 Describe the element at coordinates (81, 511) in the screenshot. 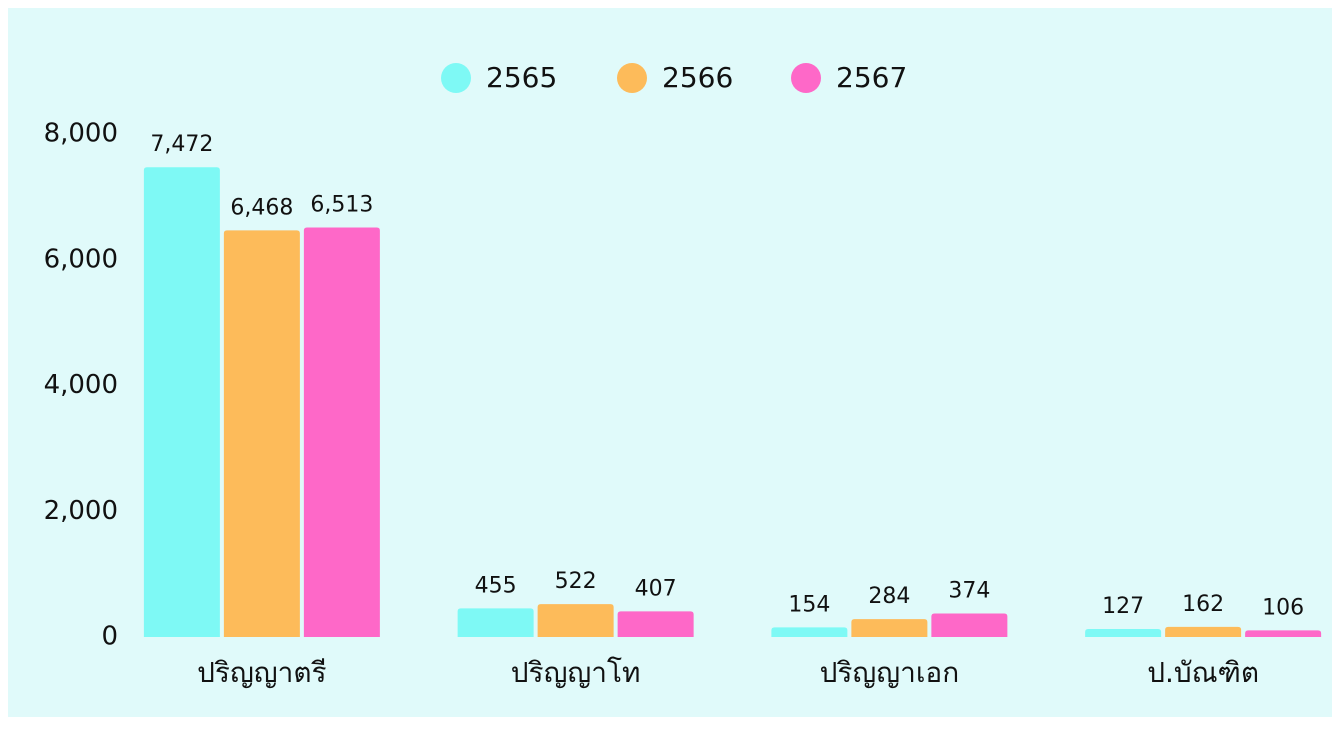

I see `y-tick-label: 2,000` at that location.